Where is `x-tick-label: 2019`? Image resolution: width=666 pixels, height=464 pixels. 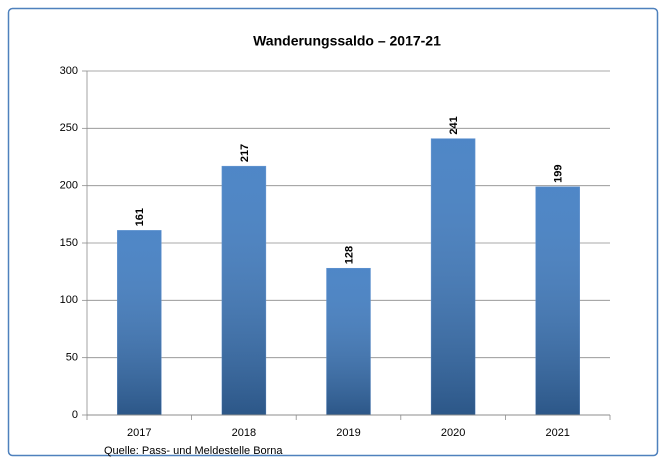 x-tick-label: 2019 is located at coordinates (348, 433).